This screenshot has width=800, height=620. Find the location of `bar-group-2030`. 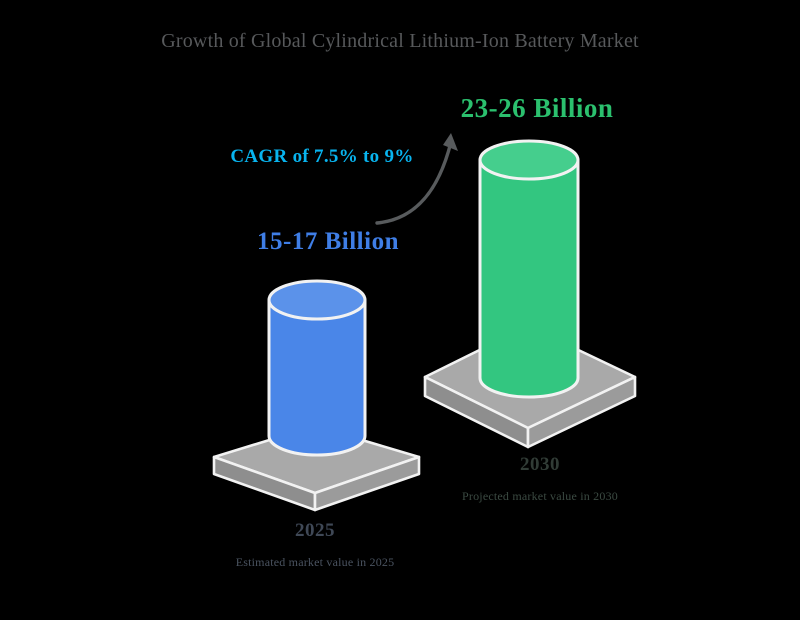

bar-group-2030 is located at coordinates (530, 289).